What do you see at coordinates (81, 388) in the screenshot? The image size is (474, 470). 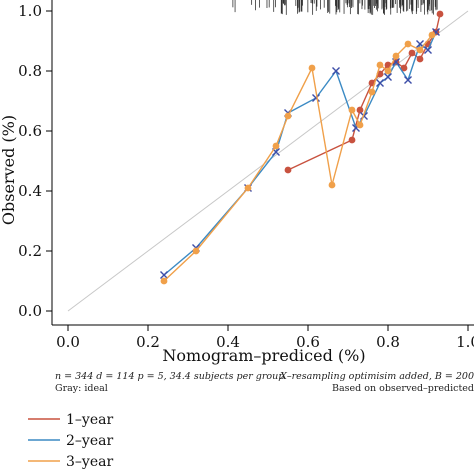 I see `footnote-left-2: Gray: ideal` at bounding box center [81, 388].